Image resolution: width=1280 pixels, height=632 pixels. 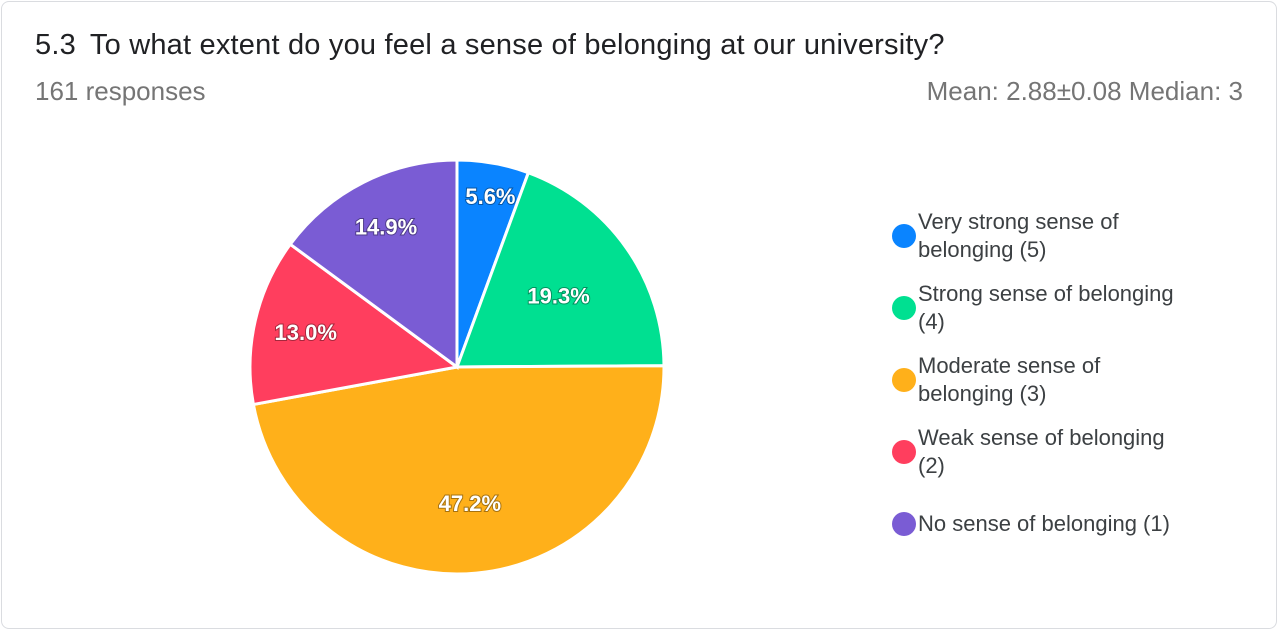 I want to click on legend-item: Strong sense of belonging (4), so click(x=1042, y=308).